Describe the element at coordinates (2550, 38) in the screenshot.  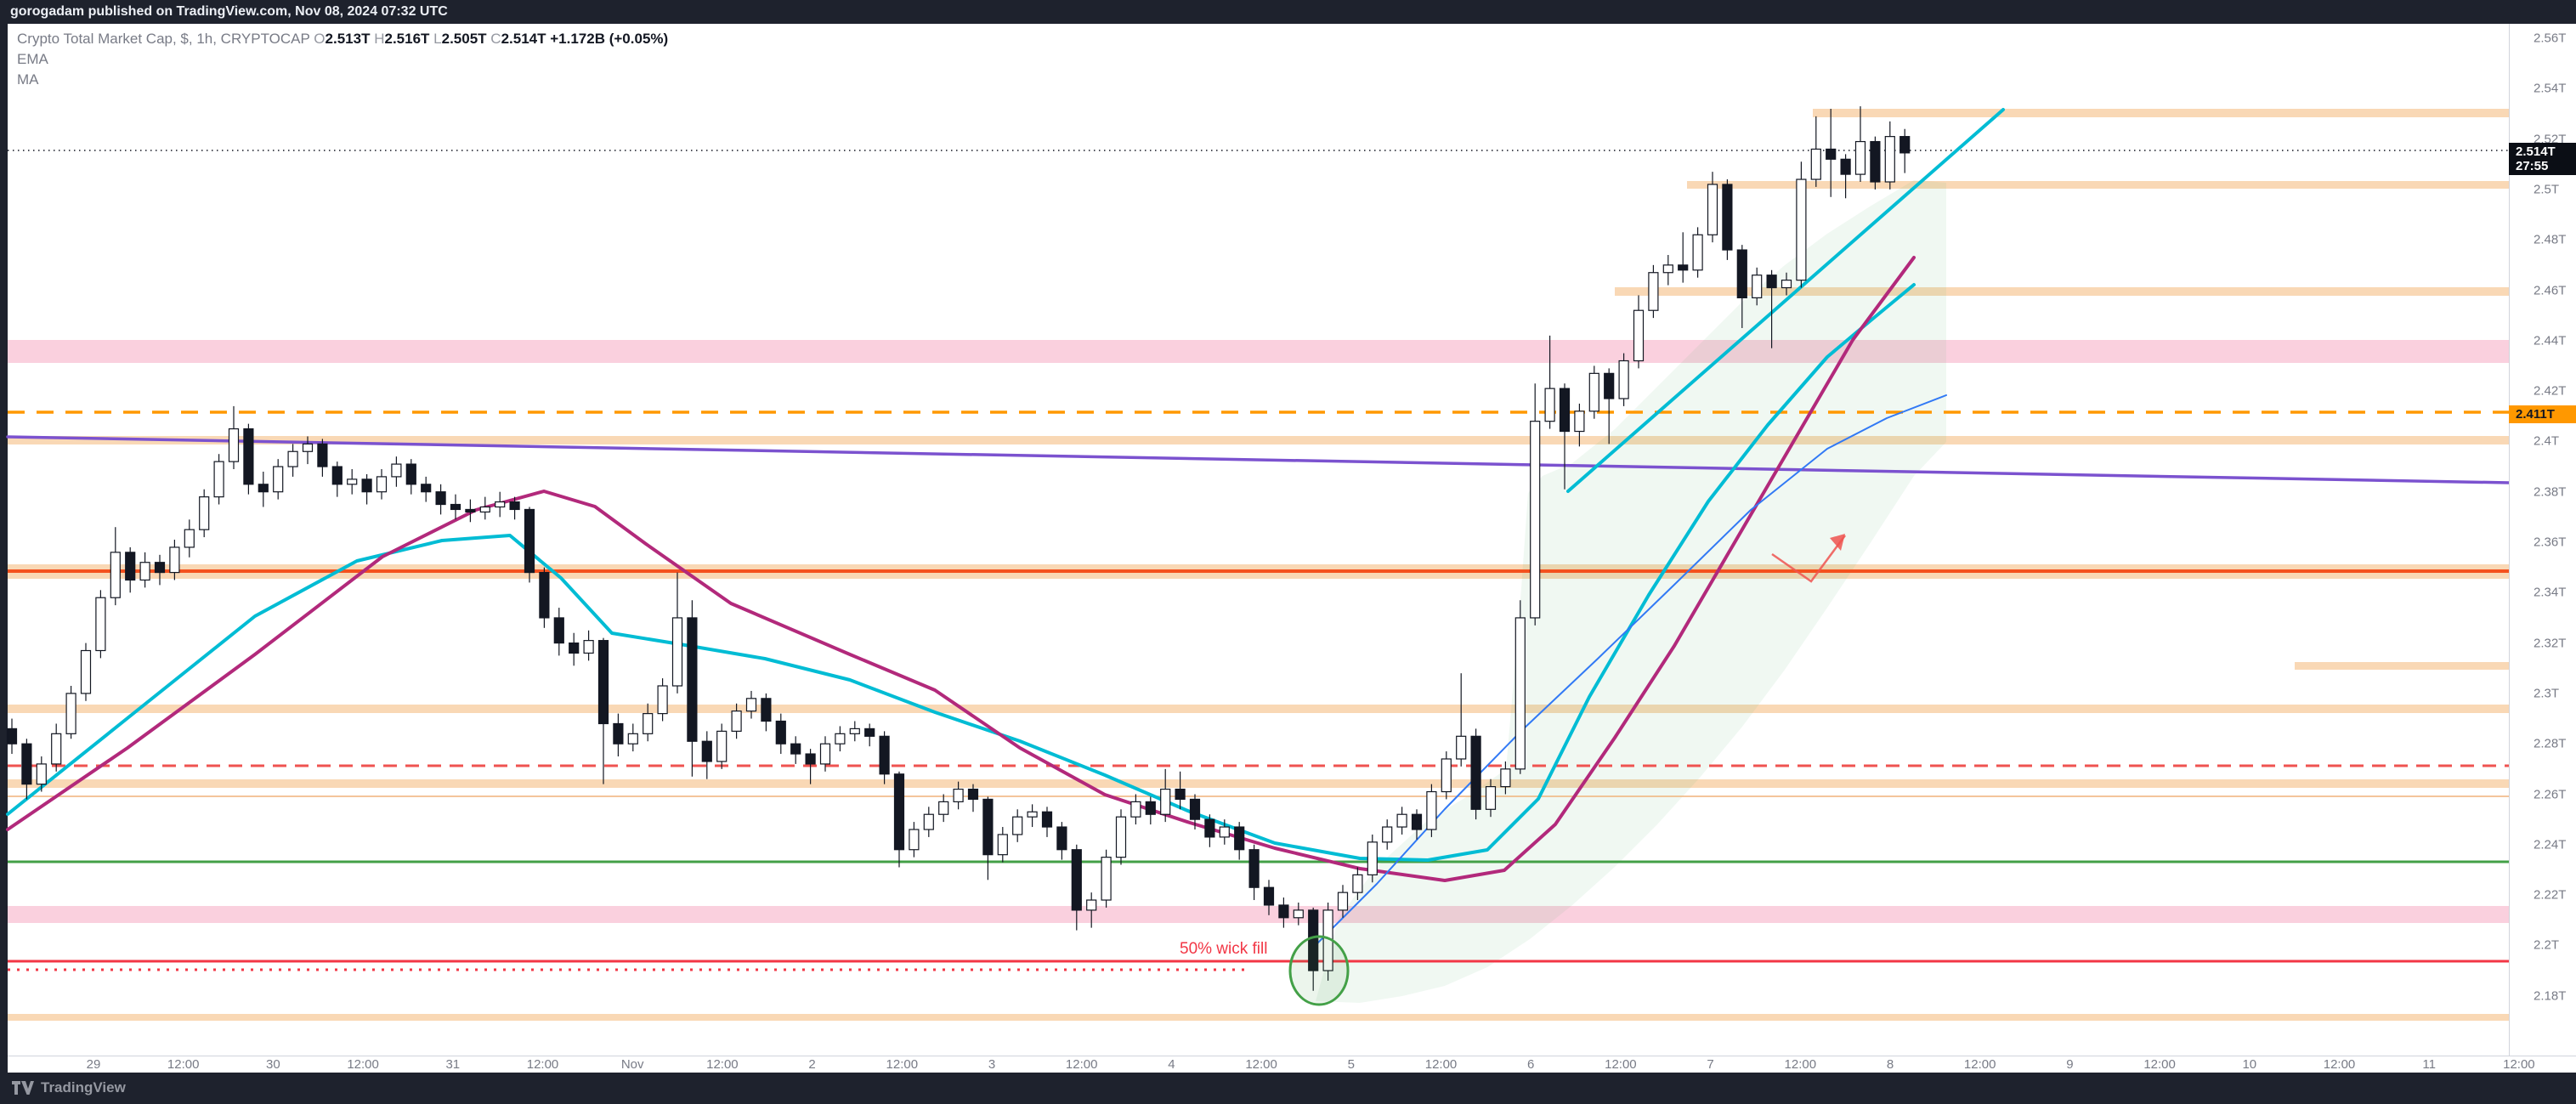
I see `price-axis-label: 2.56T` at that location.